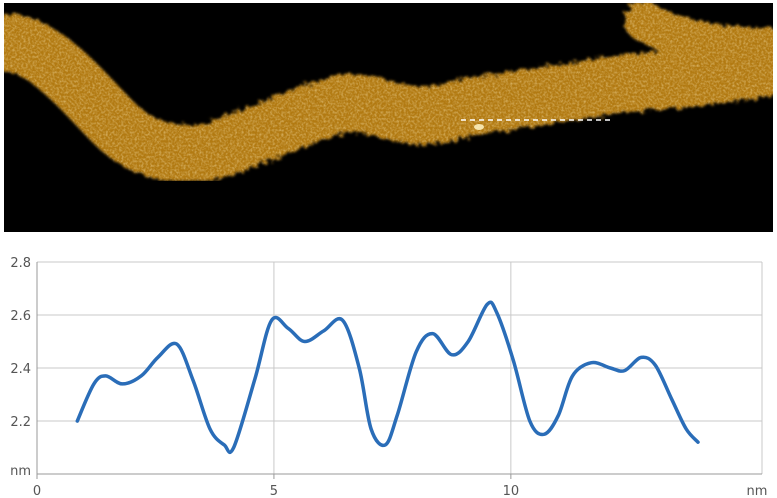 The image size is (777, 498). What do you see at coordinates (20, 369) in the screenshot?
I see `y-tick-label: 2.4` at bounding box center [20, 369].